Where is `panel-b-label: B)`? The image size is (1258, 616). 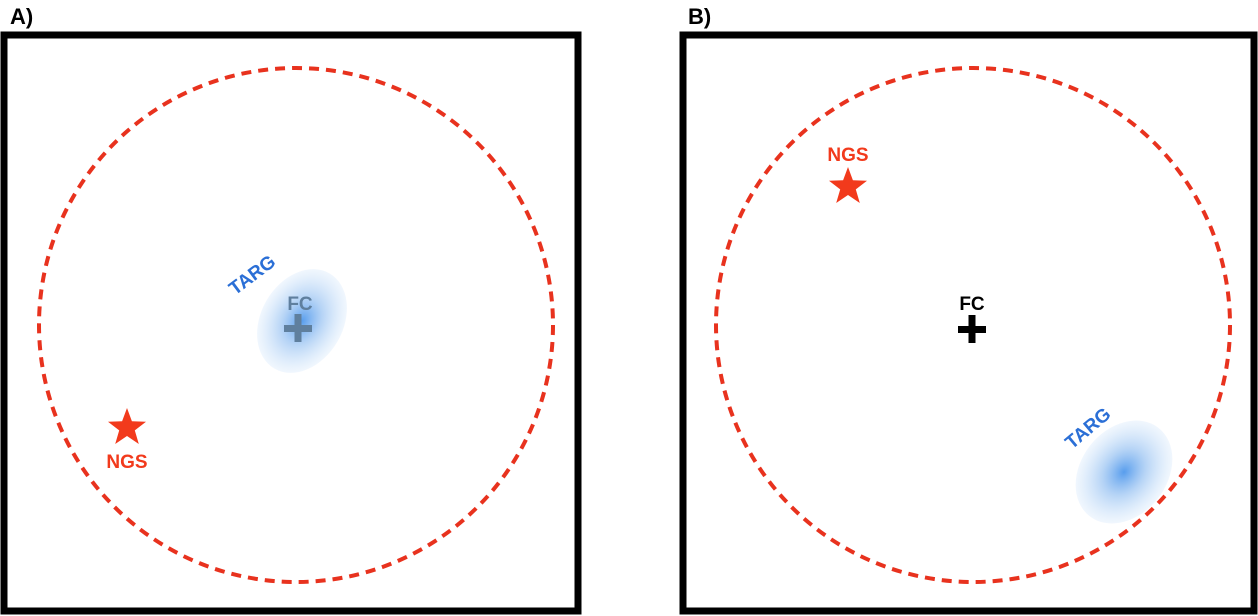
panel-b-label: B) is located at coordinates (700, 16).